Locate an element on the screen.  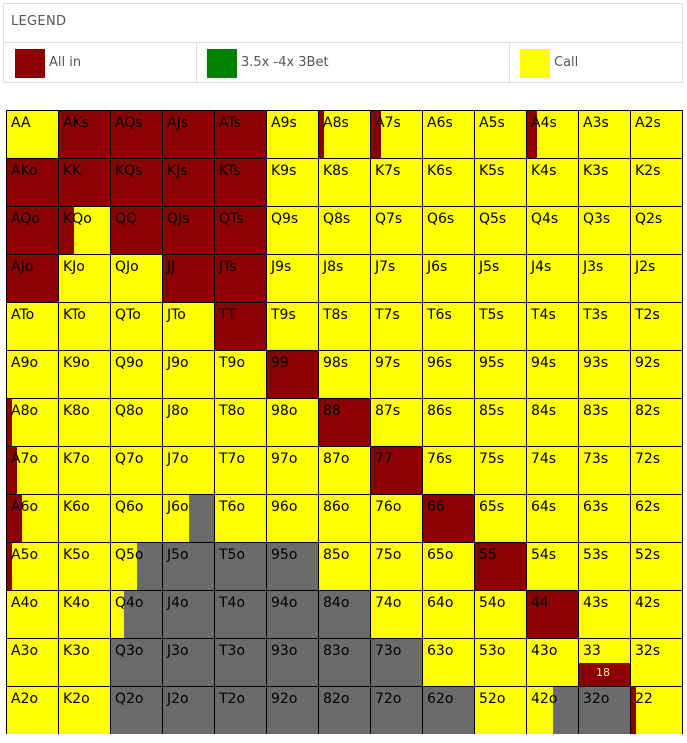
hand-label: 98o is located at coordinates (284, 411).